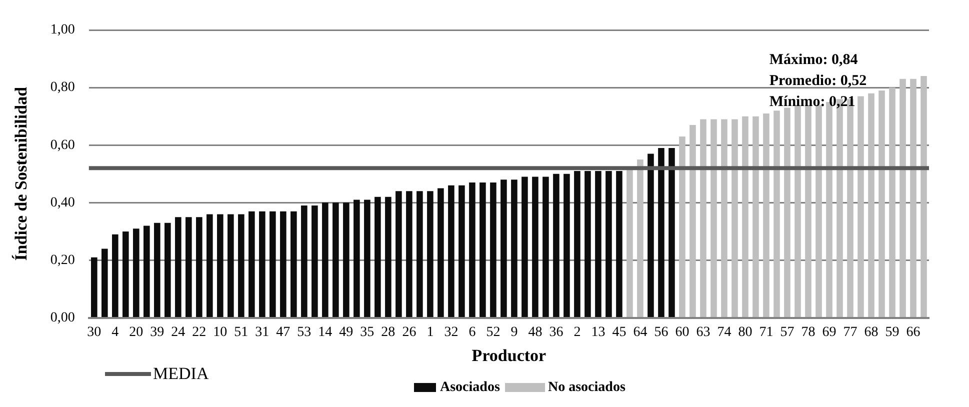 The height and width of the screenshot is (407, 969). I want to click on x-tick-label: 69, so click(829, 332).